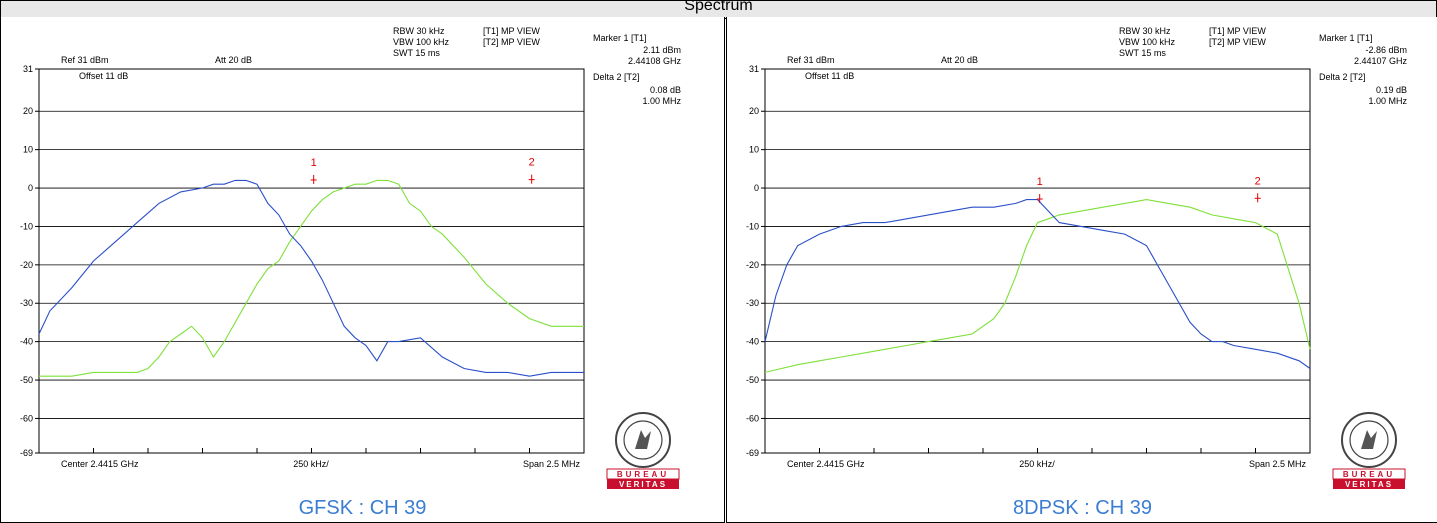  Describe the element at coordinates (662, 50) in the screenshot. I see `marker1-level: 2.11 dBm` at that location.